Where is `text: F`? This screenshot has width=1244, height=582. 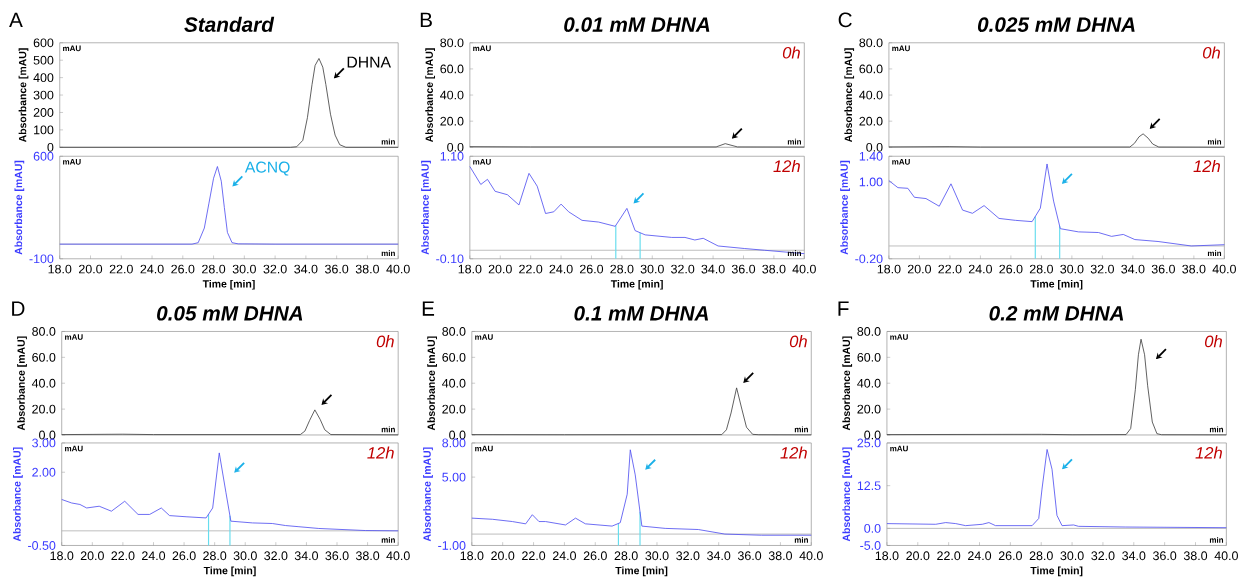 text: F is located at coordinates (843, 308).